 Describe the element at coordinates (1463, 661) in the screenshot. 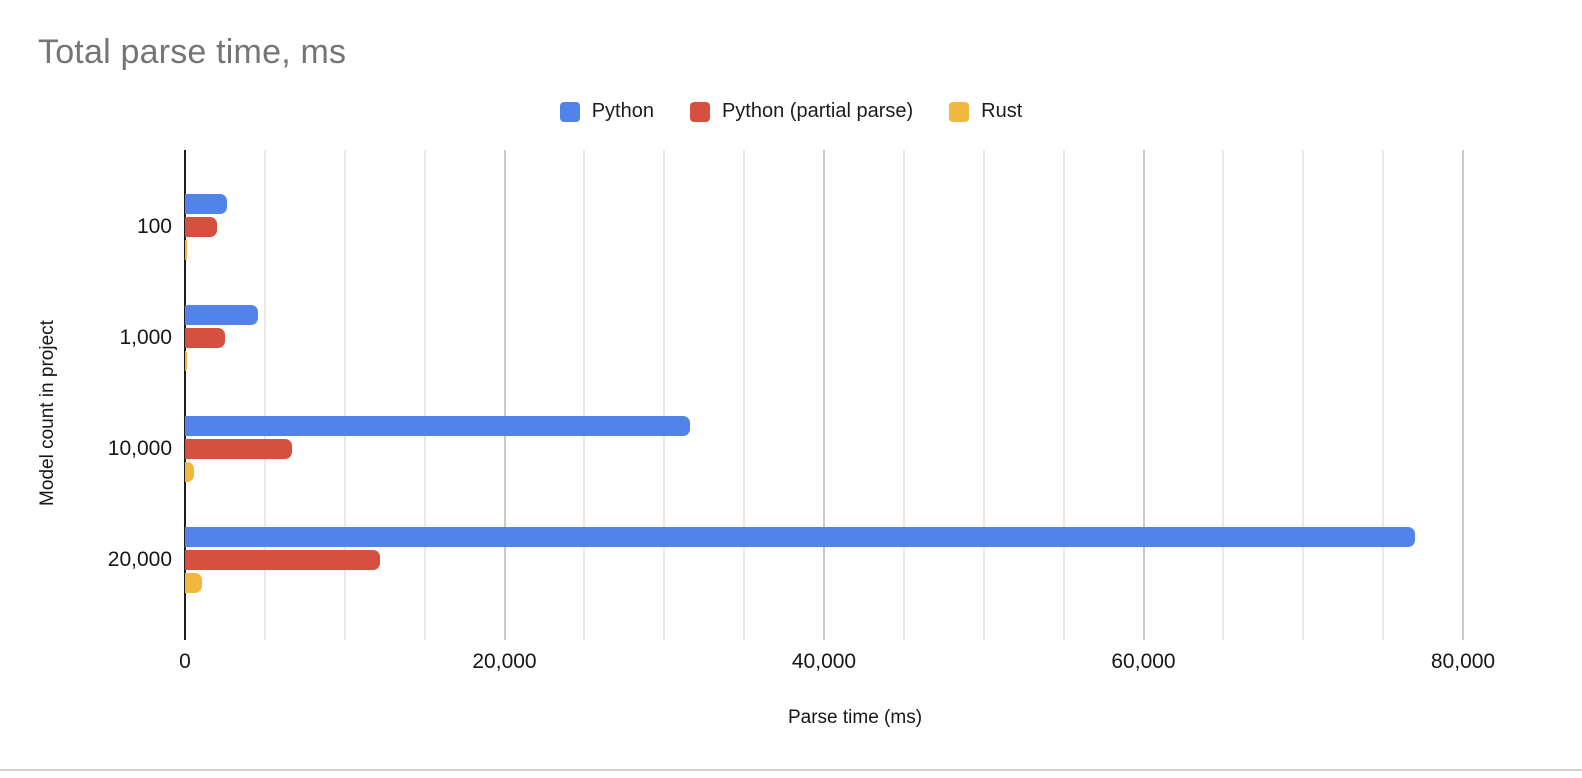

I see `x-tick-label: 80,000` at that location.